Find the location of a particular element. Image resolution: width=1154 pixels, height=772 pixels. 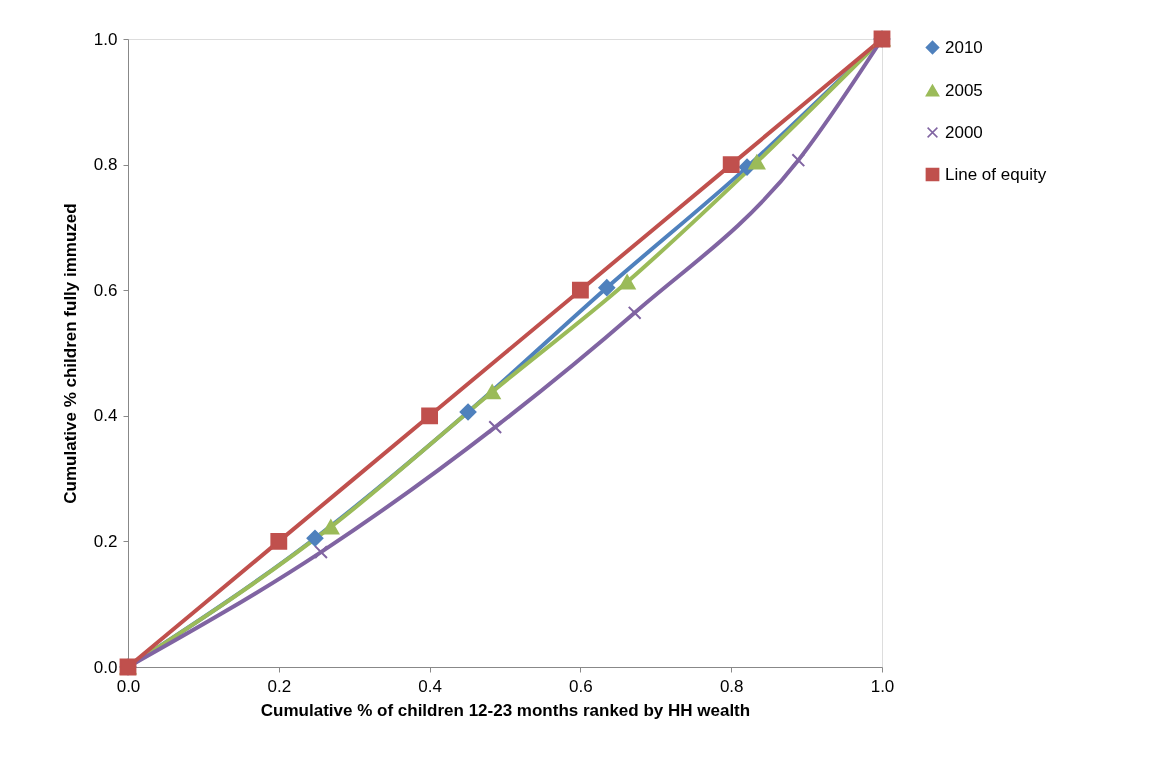

x-tick-label: 0.4 is located at coordinates (430, 686).